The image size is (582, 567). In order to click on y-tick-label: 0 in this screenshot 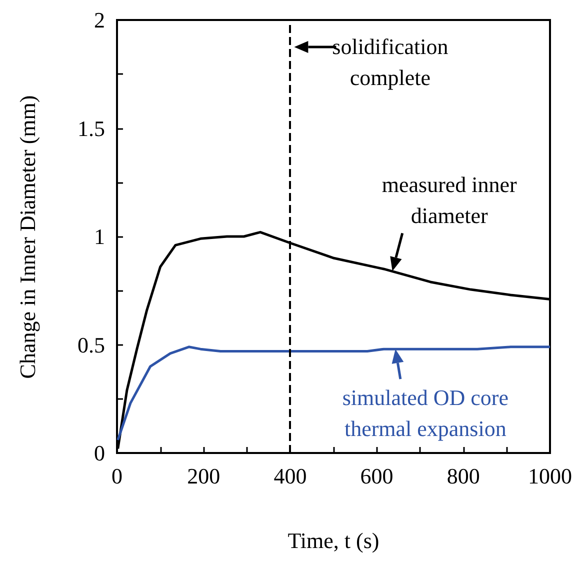, I will do `click(99, 453)`.